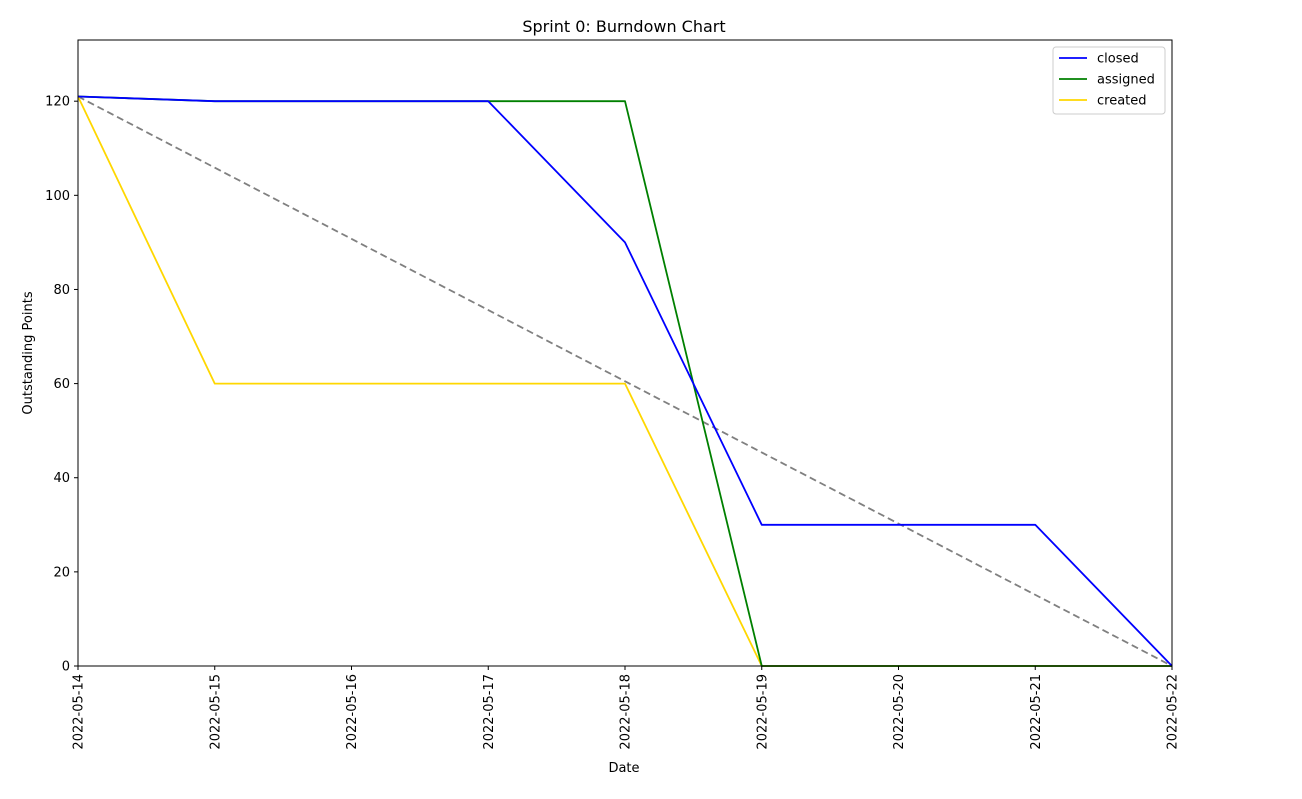 This screenshot has height=799, width=1302. I want to click on x-tick-label: 2022-05-18, so click(626, 712).